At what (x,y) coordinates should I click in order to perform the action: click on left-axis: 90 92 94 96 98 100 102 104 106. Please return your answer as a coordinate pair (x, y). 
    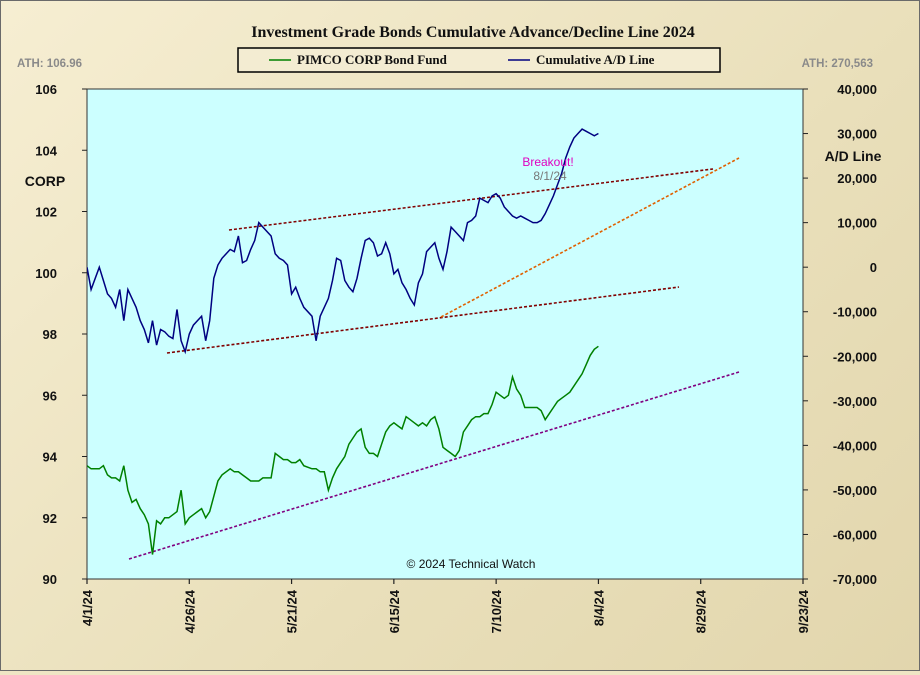
    Looking at the image, I should click on (61, 334).